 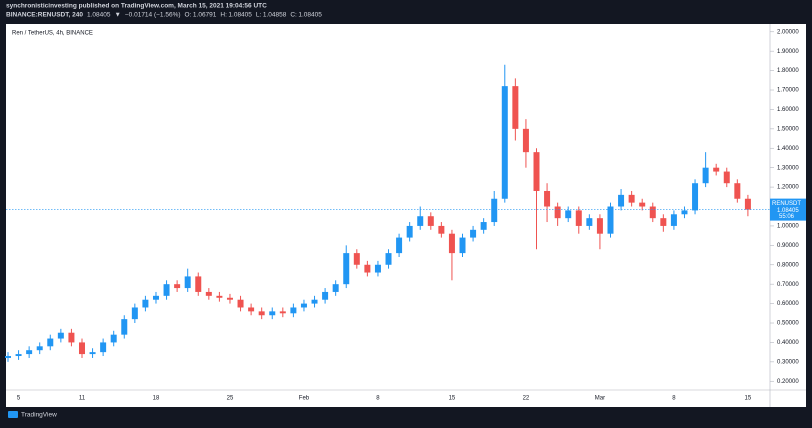 What do you see at coordinates (788, 265) in the screenshot?
I see `y-tick-label: 0.80000` at bounding box center [788, 265].